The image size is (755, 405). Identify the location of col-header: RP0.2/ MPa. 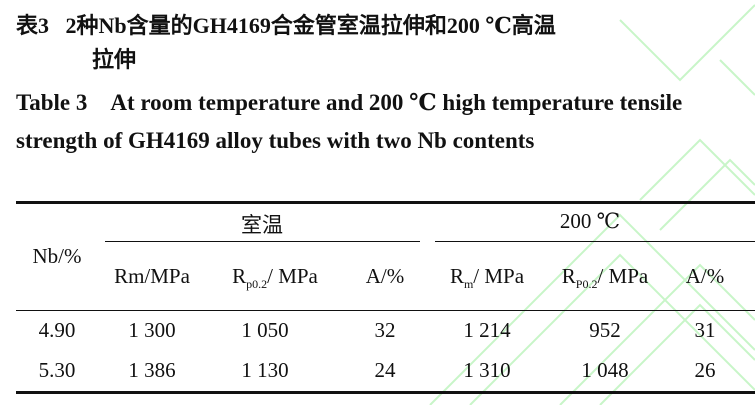
(605, 278).